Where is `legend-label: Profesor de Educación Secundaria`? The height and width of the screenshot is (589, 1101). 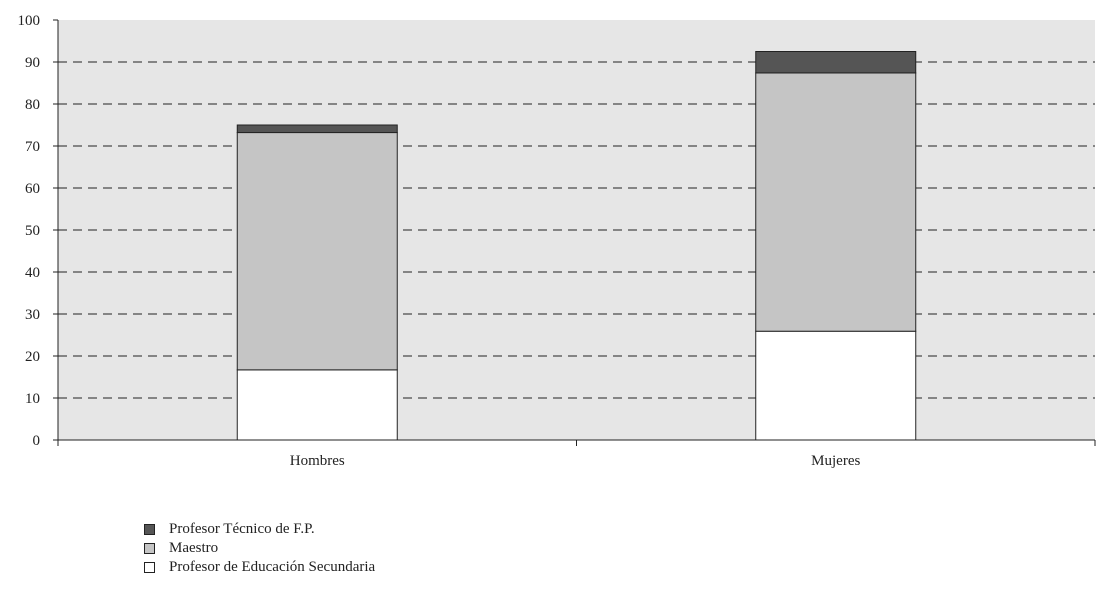 legend-label: Profesor de Educación Secundaria is located at coordinates (272, 567).